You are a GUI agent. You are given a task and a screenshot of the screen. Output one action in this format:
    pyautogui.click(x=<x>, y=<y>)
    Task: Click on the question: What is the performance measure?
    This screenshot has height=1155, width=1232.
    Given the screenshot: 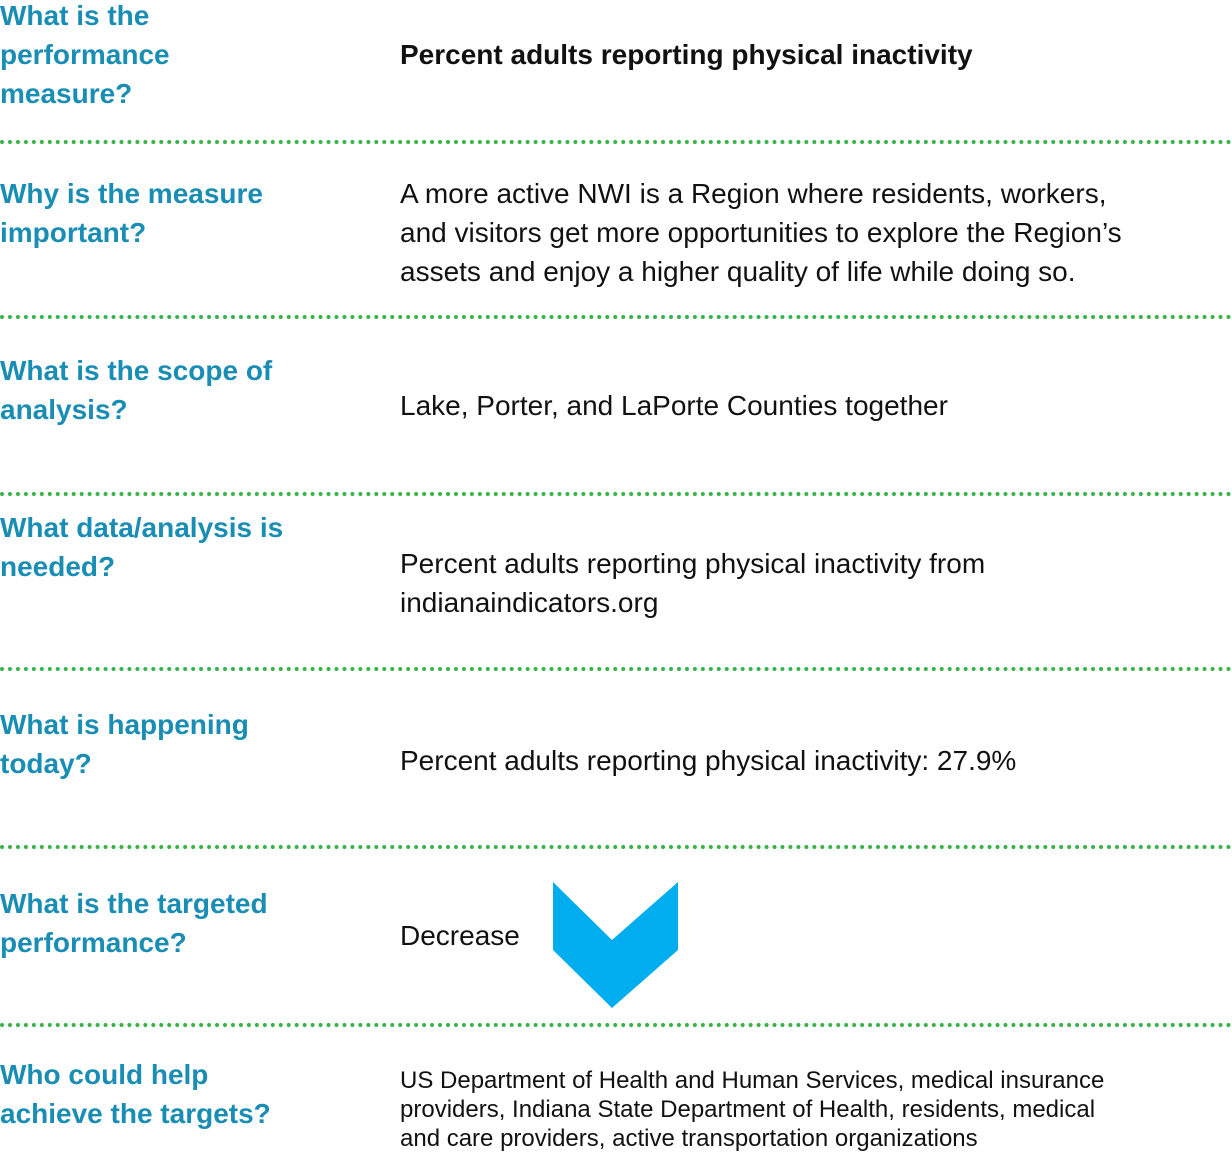 What is the action you would take?
    pyautogui.click(x=85, y=56)
    